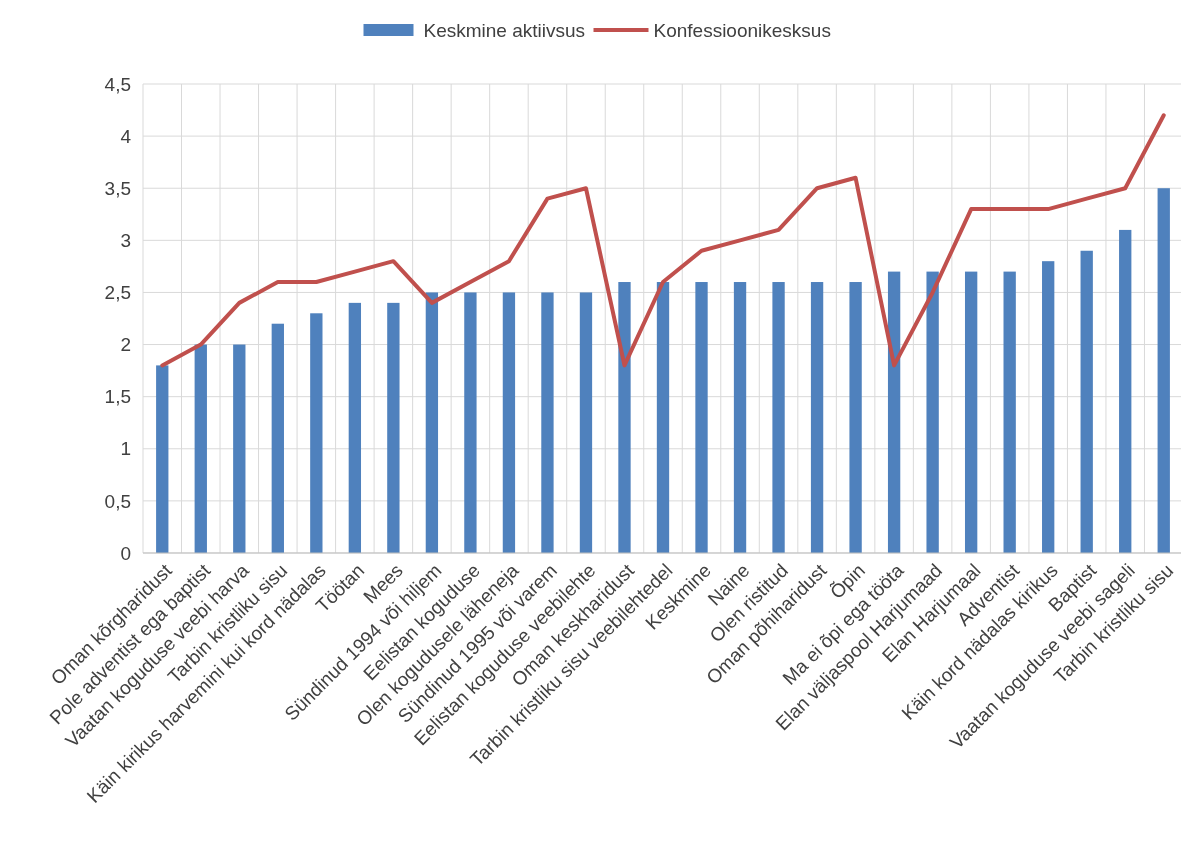 The width and height of the screenshot is (1181, 843). Describe the element at coordinates (125, 345) in the screenshot. I see `y-tick-label: 2` at that location.